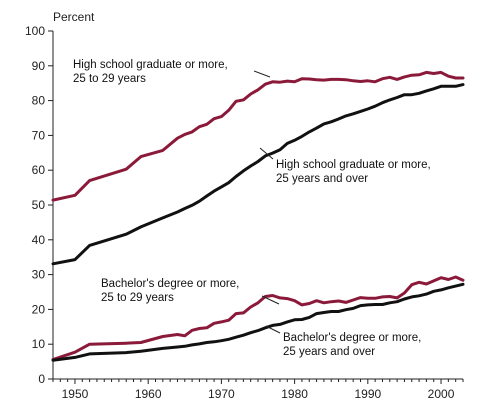 The height and width of the screenshot is (409, 488). What do you see at coordinates (329, 352) in the screenshot?
I see `series-label-4-line-2: 25 years and over` at bounding box center [329, 352].